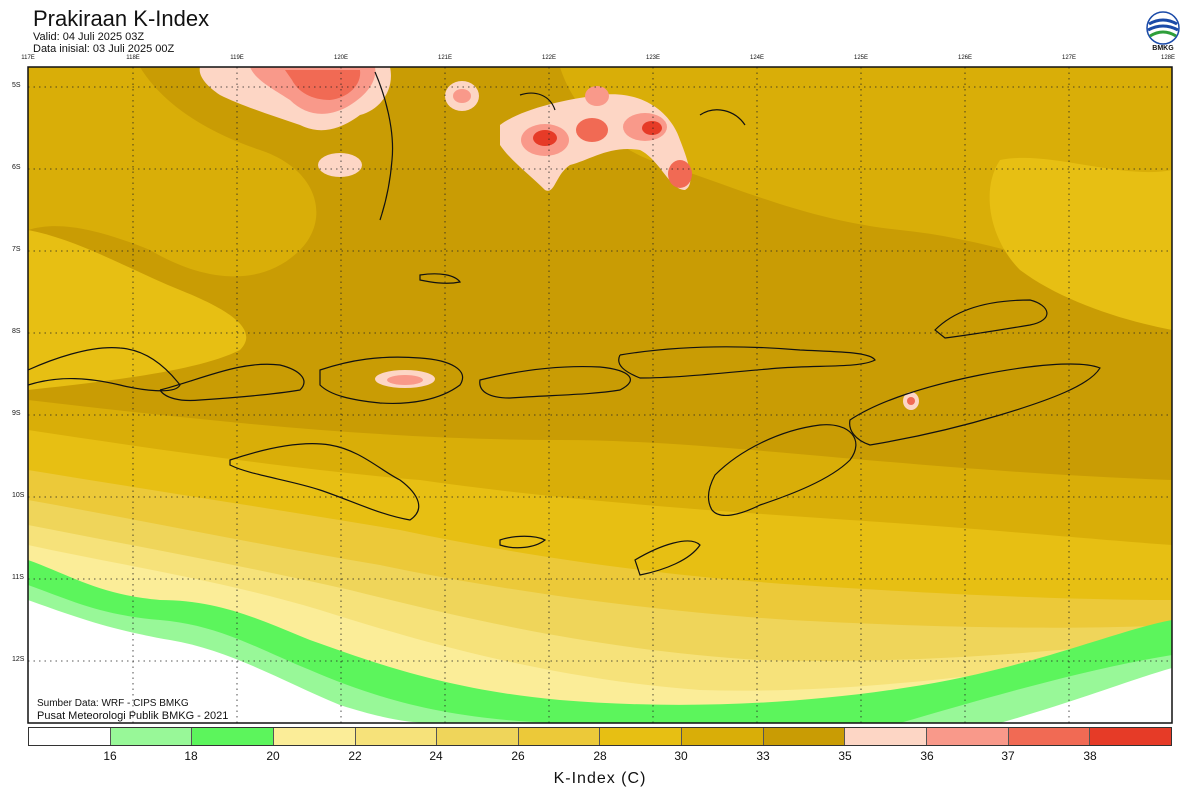 The image size is (1200, 800). What do you see at coordinates (341, 58) in the screenshot?
I see `lon-label: 120E` at bounding box center [341, 58].